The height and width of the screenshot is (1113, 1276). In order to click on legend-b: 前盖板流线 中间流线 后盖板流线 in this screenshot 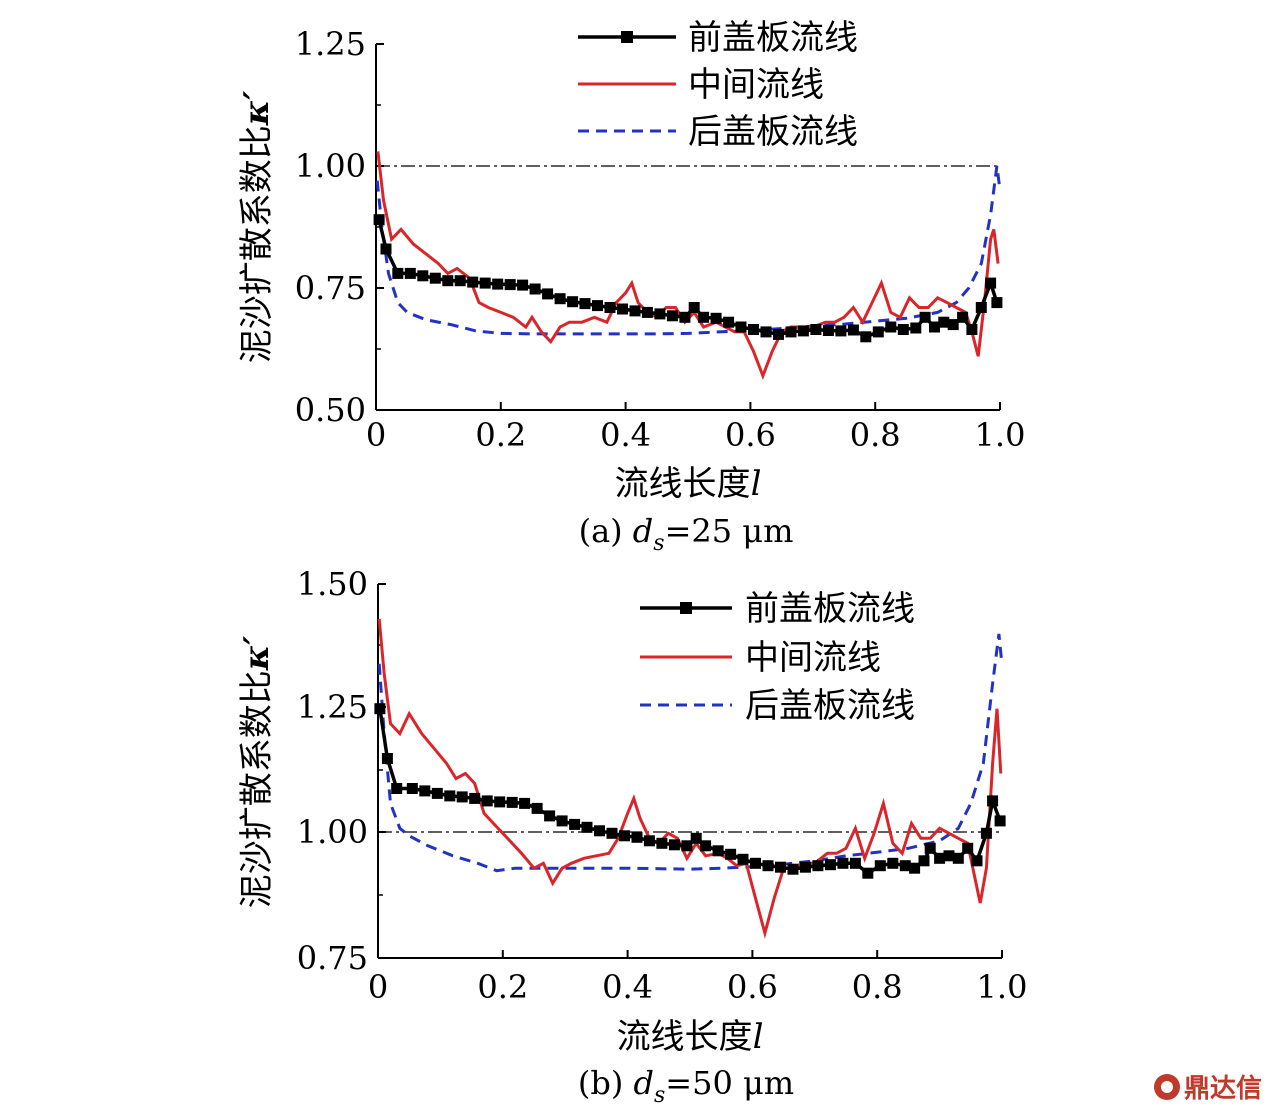, I will do `click(777, 657)`.